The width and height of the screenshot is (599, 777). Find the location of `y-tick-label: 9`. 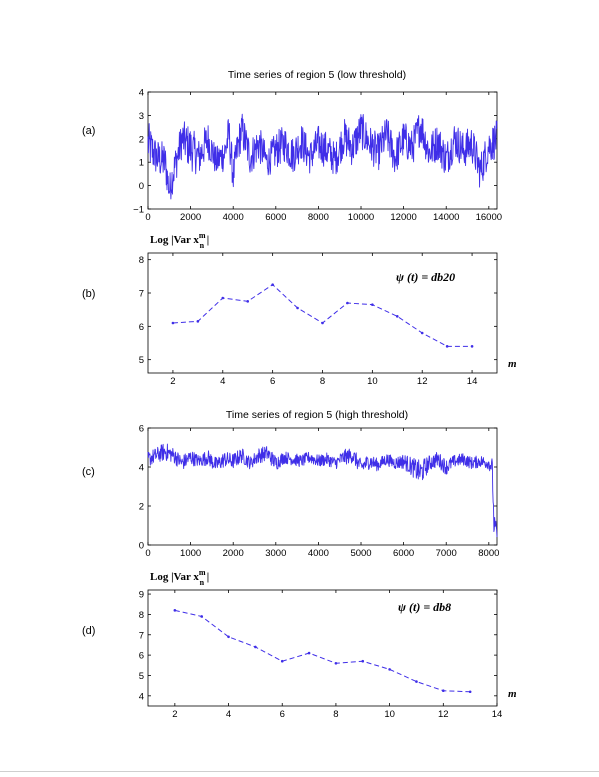

y-tick-label: 9 is located at coordinates (141, 595).